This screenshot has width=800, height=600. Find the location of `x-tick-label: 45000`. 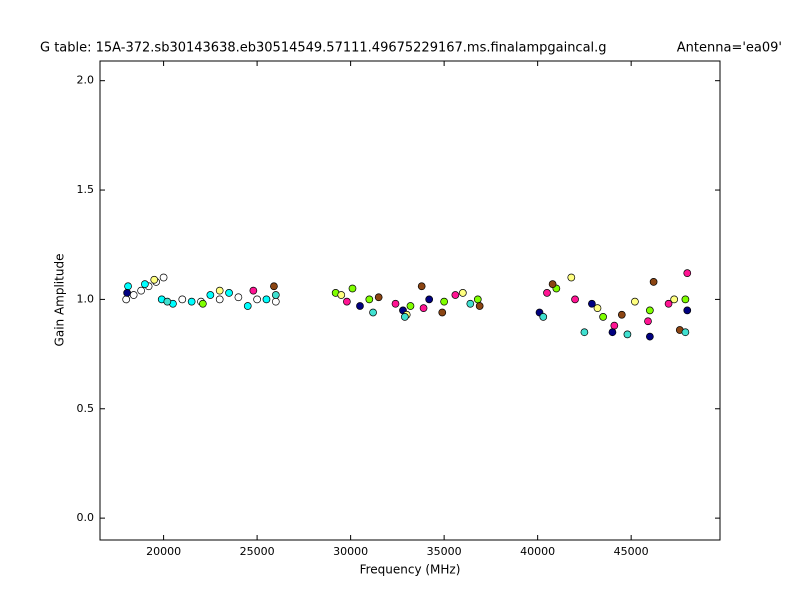

x-tick-label: 45000 is located at coordinates (631, 551).